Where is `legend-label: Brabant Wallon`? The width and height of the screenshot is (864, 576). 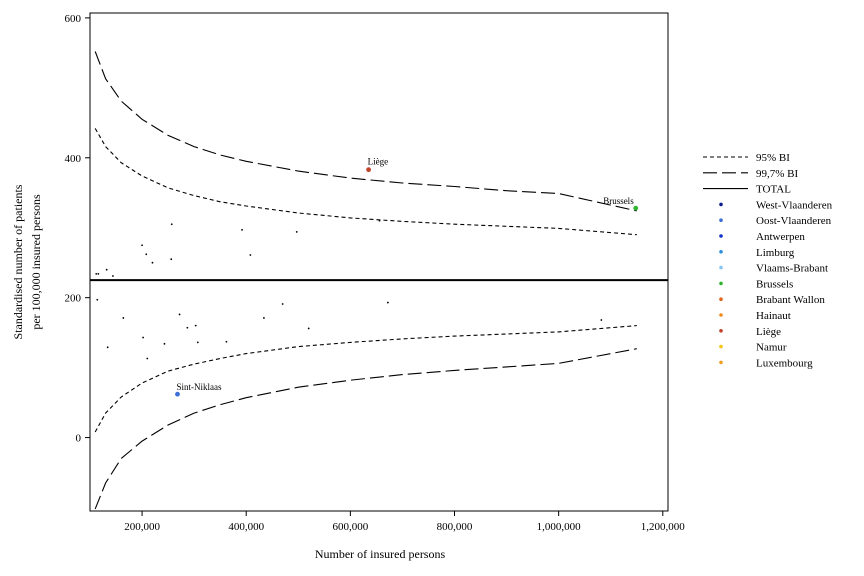
legend-label: Brabant Wallon is located at coordinates (790, 300).